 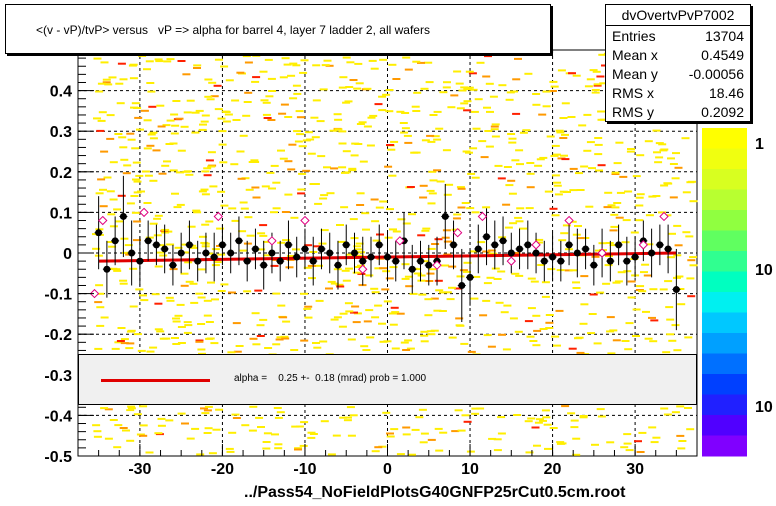 What do you see at coordinates (722, 55) in the screenshot?
I see `stats-value: 0.4549` at bounding box center [722, 55].